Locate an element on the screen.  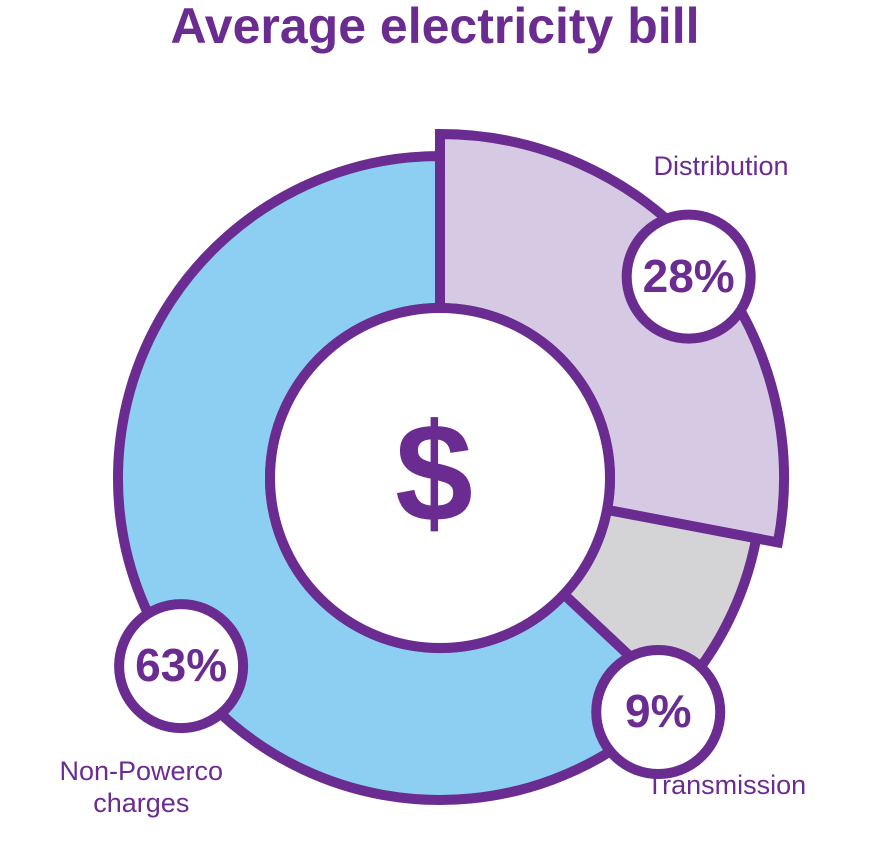
value-label: 9% is located at coordinates (658, 711).